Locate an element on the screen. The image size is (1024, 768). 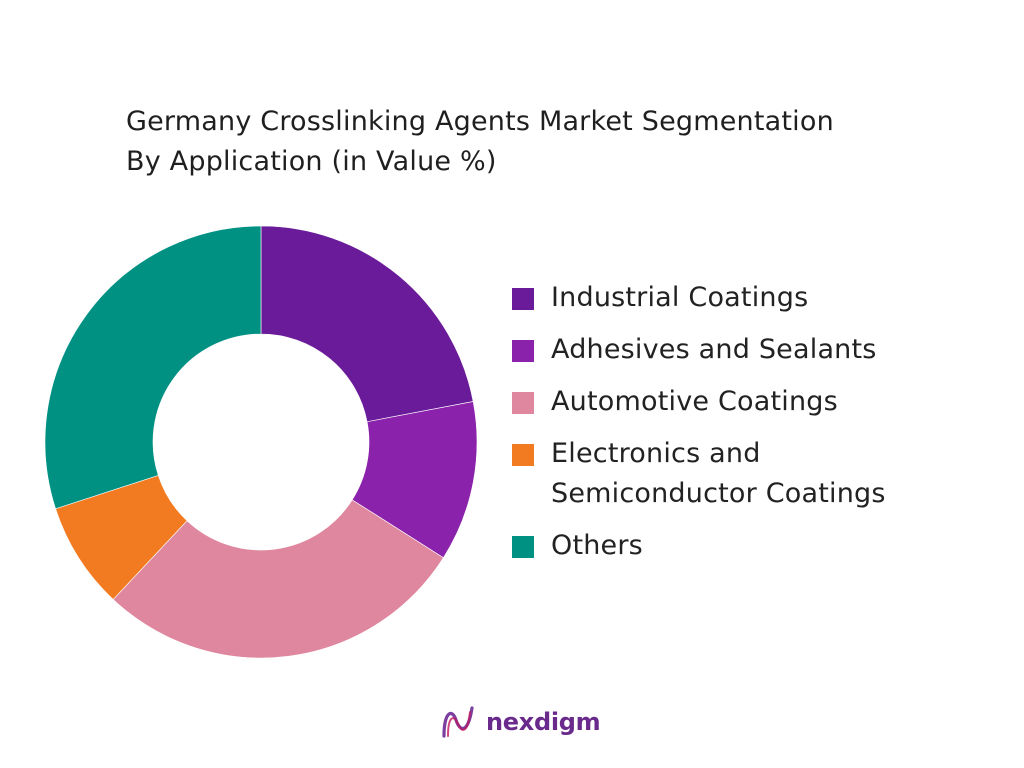
brand-logo: nexdigm is located at coordinates (519, 722).